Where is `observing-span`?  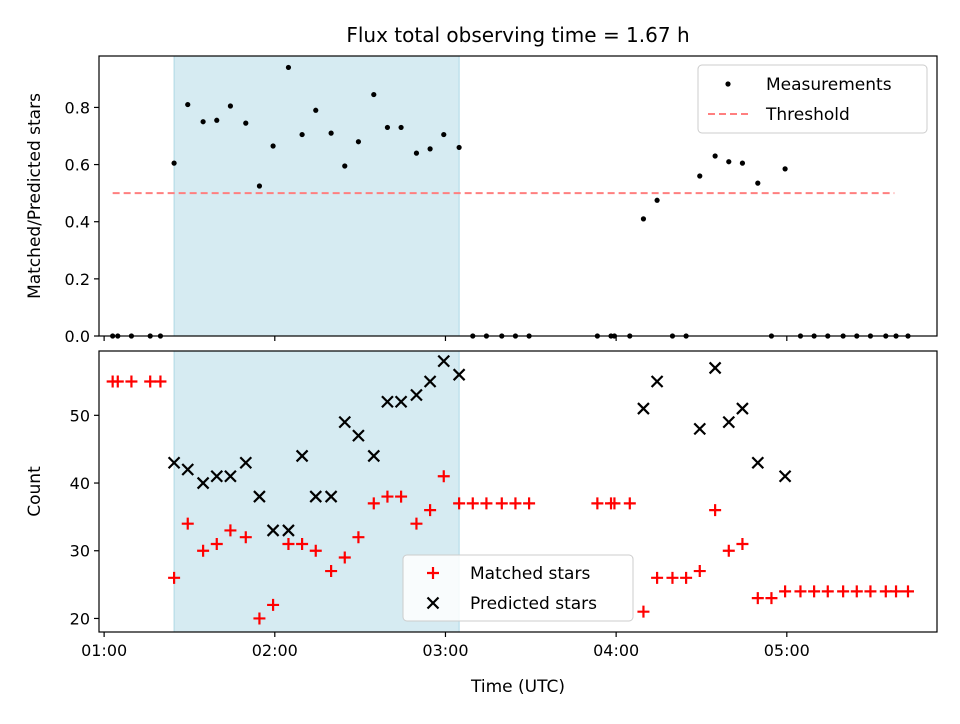
observing-span is located at coordinates (316, 196).